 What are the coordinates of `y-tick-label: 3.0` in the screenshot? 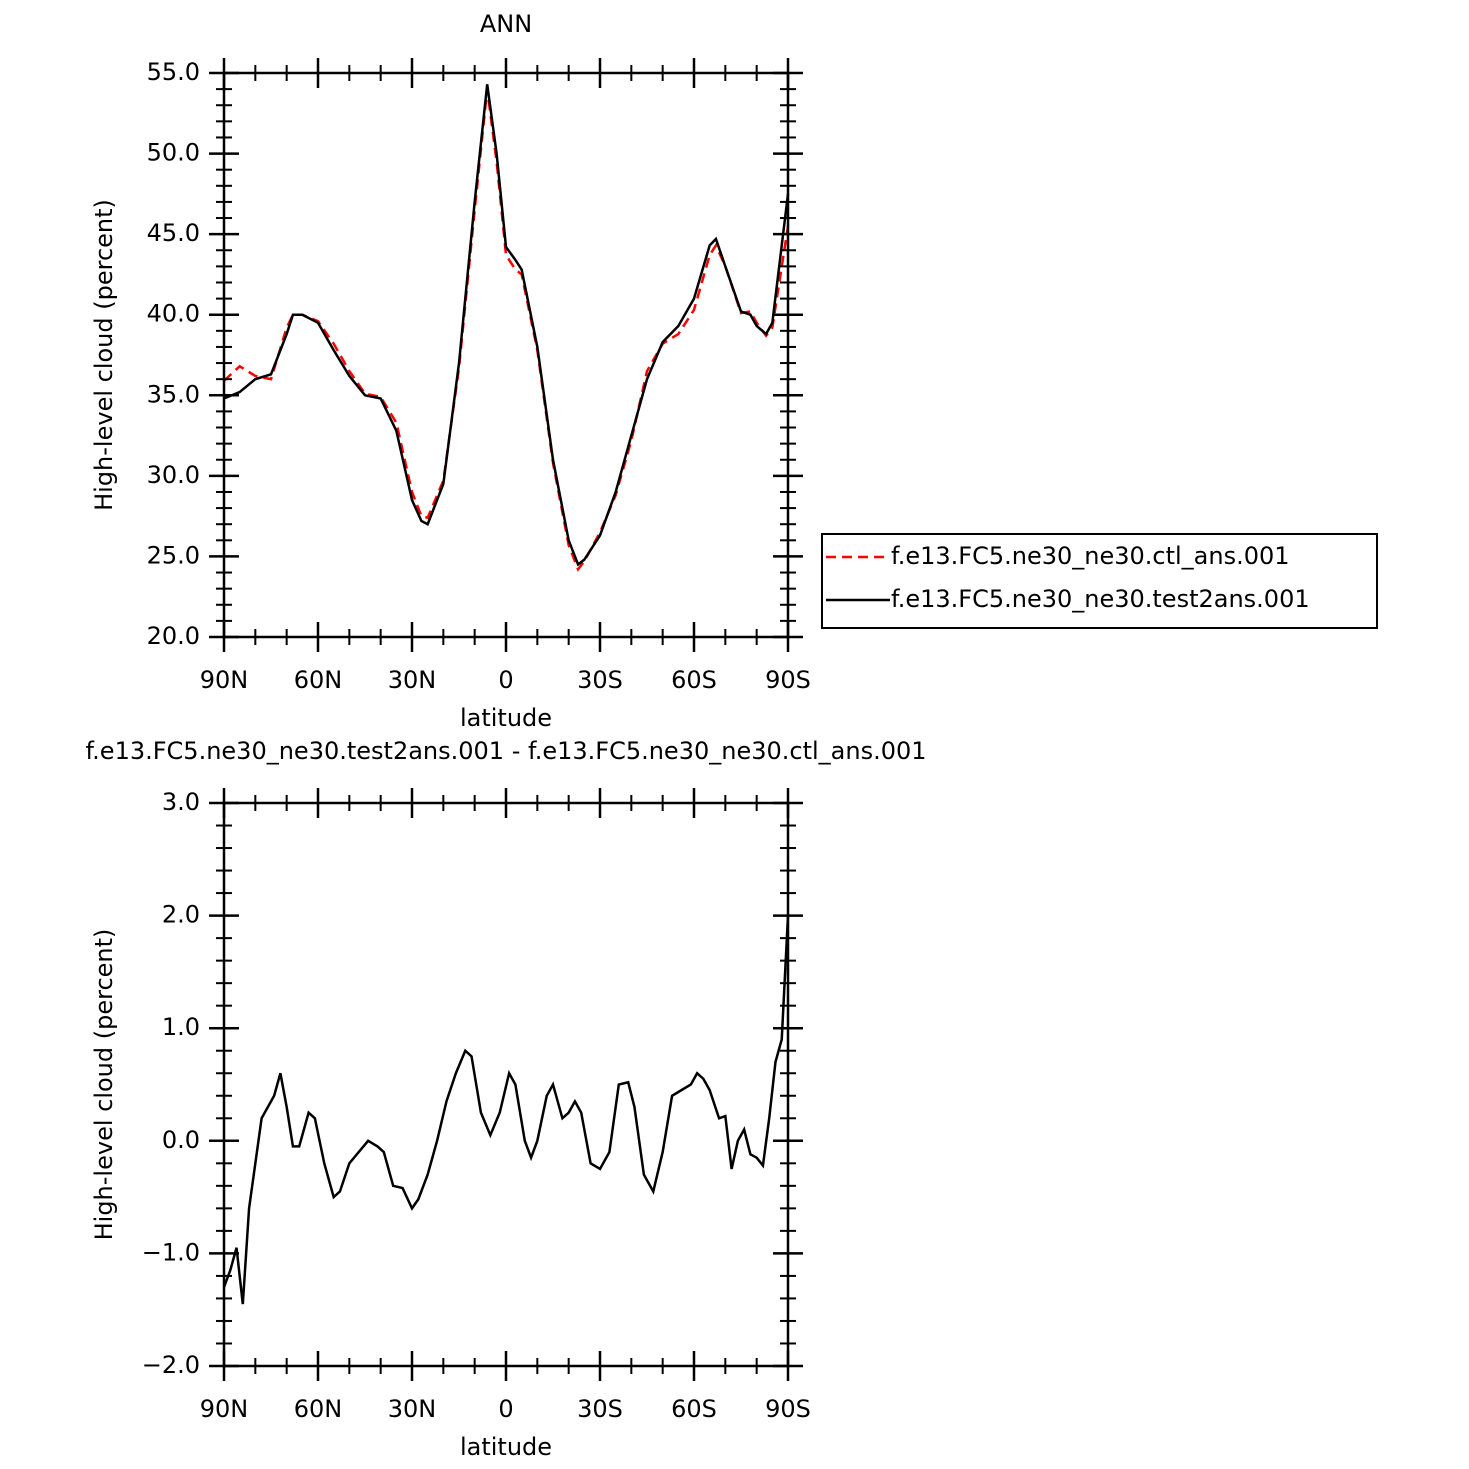 It's located at (181, 802).